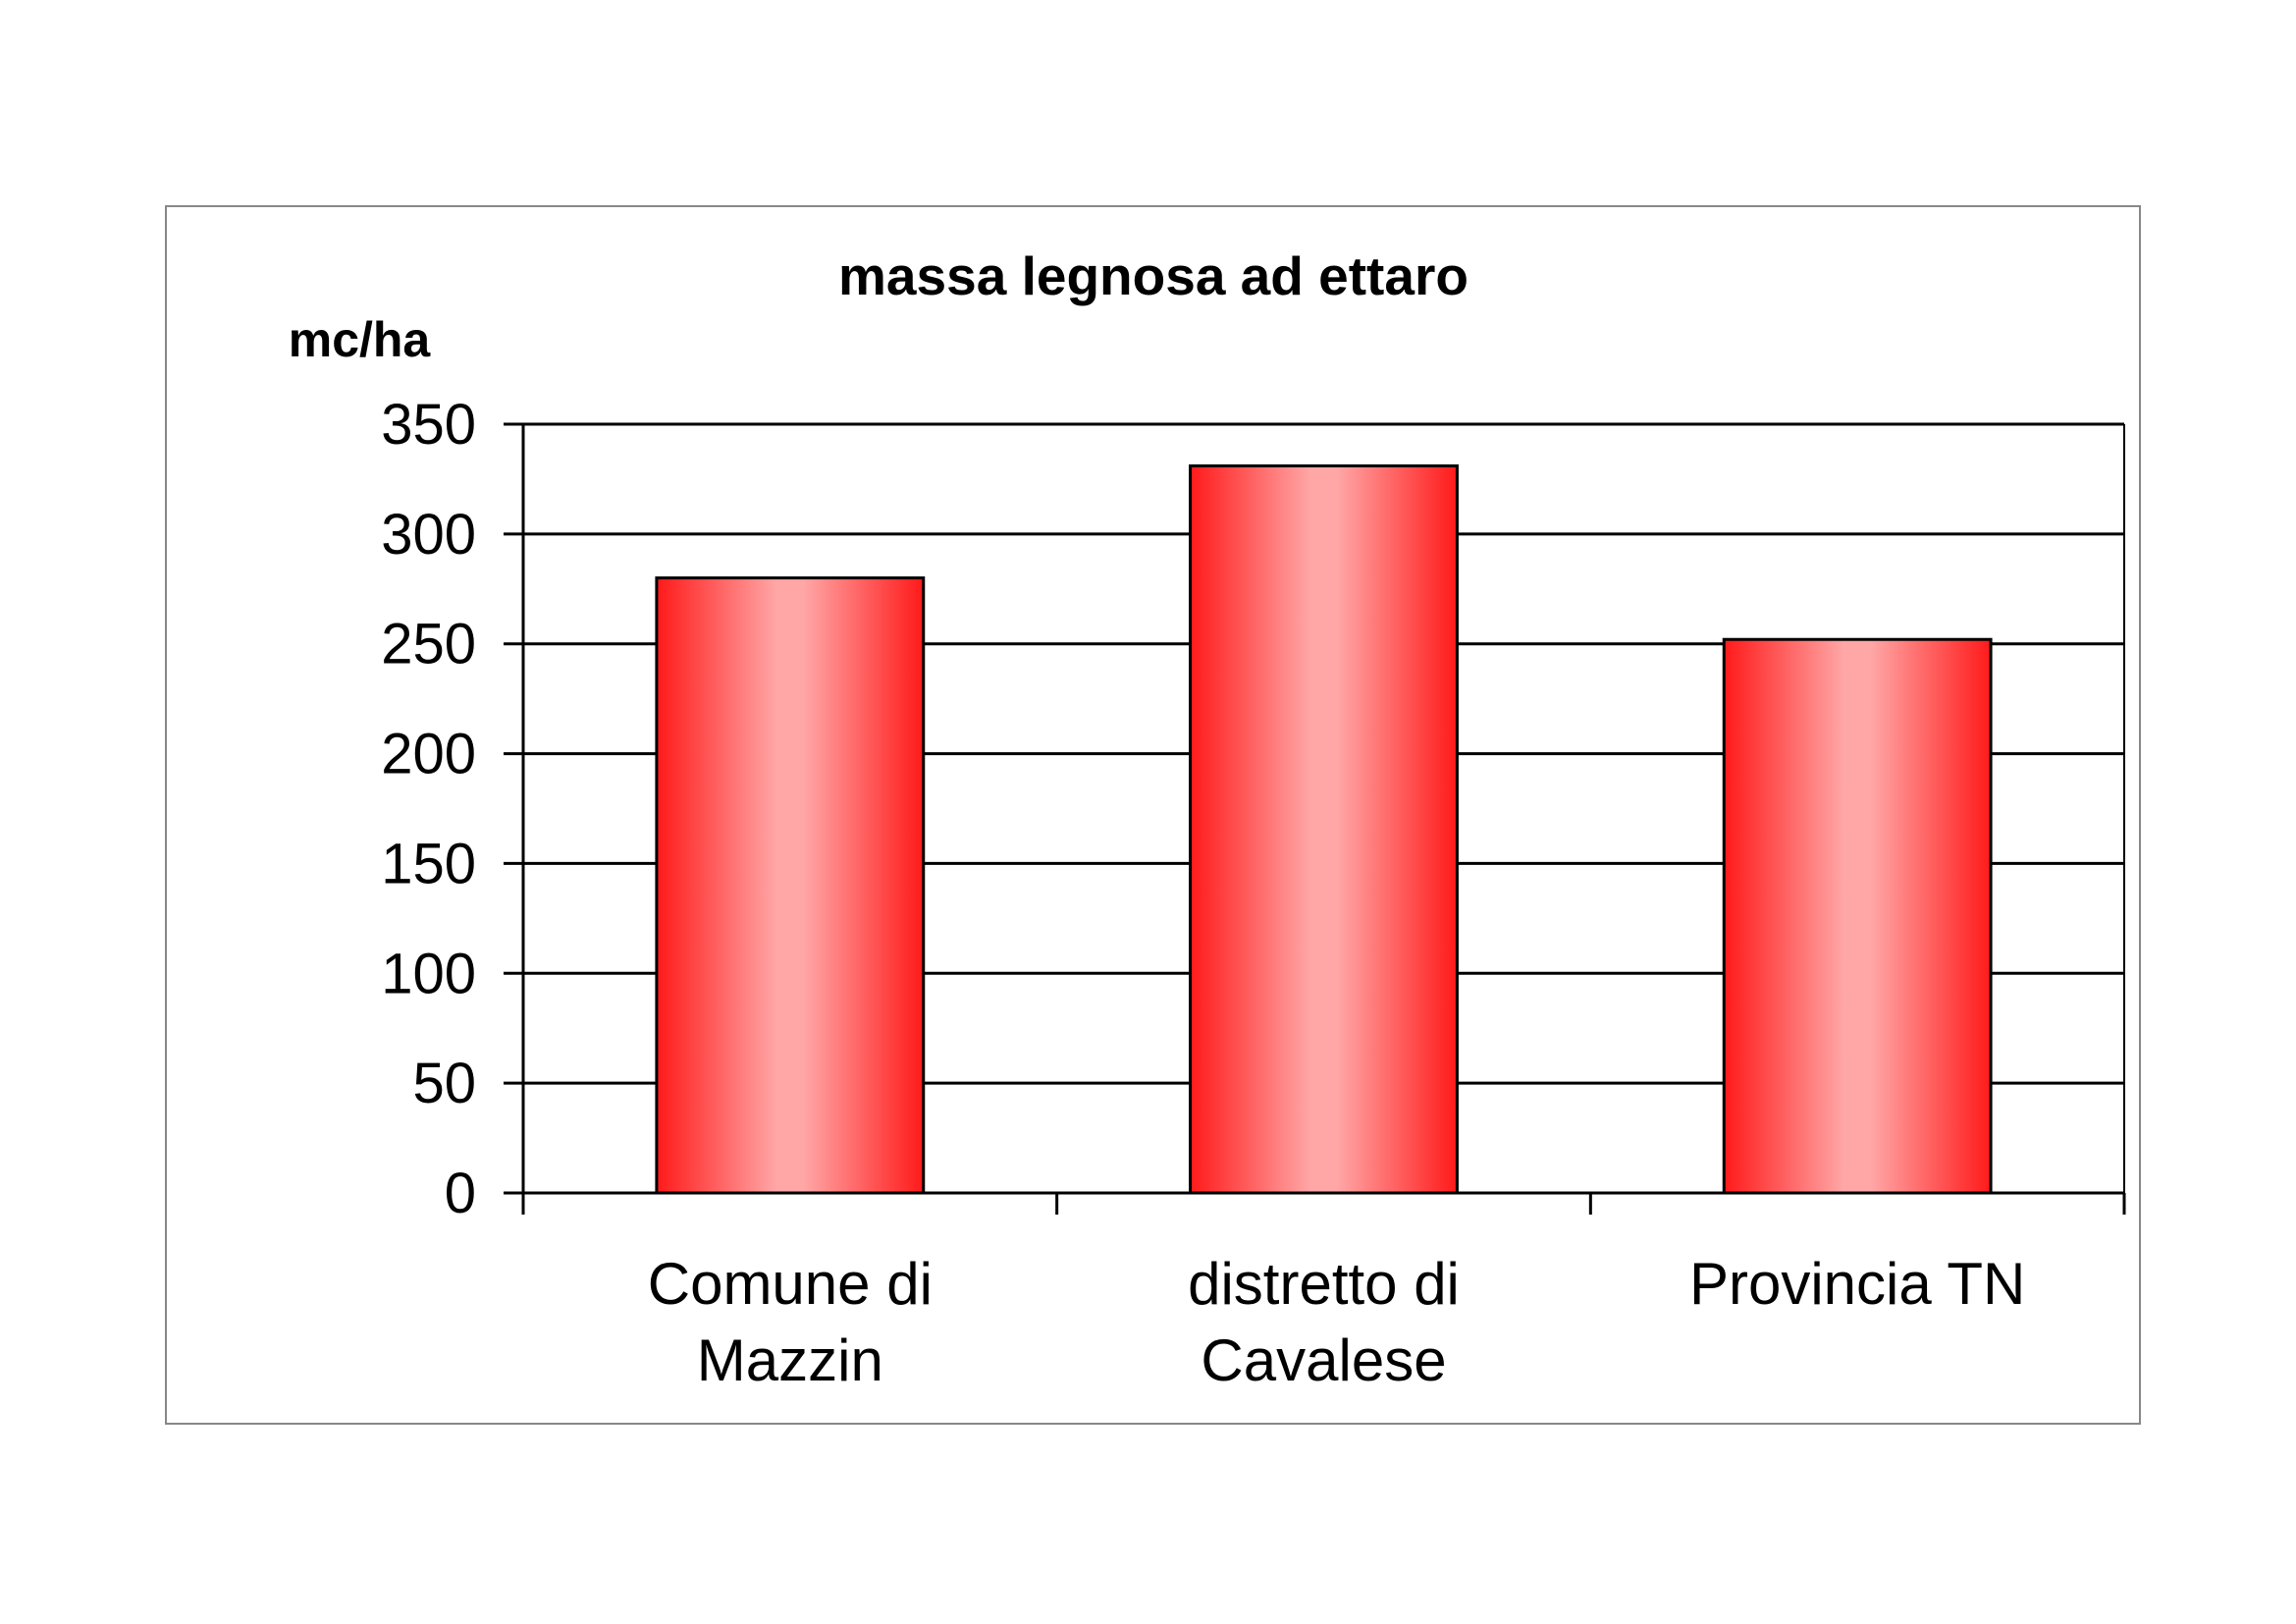 Image resolution: width=2296 pixels, height=1624 pixels. I want to click on y-tick-label: 50, so click(444, 1083).